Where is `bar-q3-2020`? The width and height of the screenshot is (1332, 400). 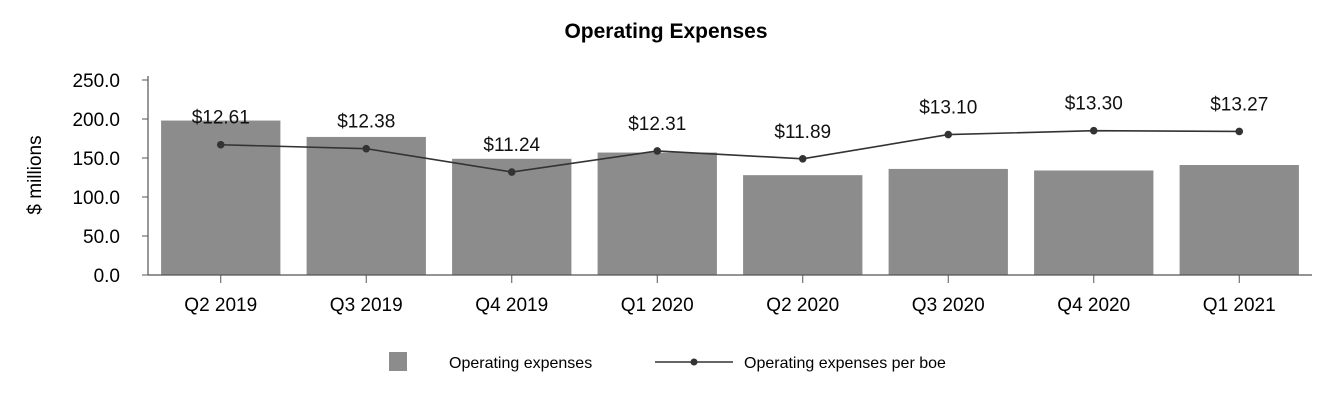
bar-q3-2020 is located at coordinates (948, 221).